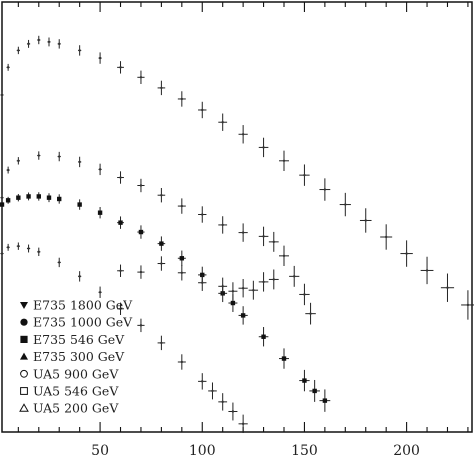 The image size is (474, 474). Describe the element at coordinates (83, 305) in the screenshot. I see `legend-label: E735 1800 GeV` at that location.